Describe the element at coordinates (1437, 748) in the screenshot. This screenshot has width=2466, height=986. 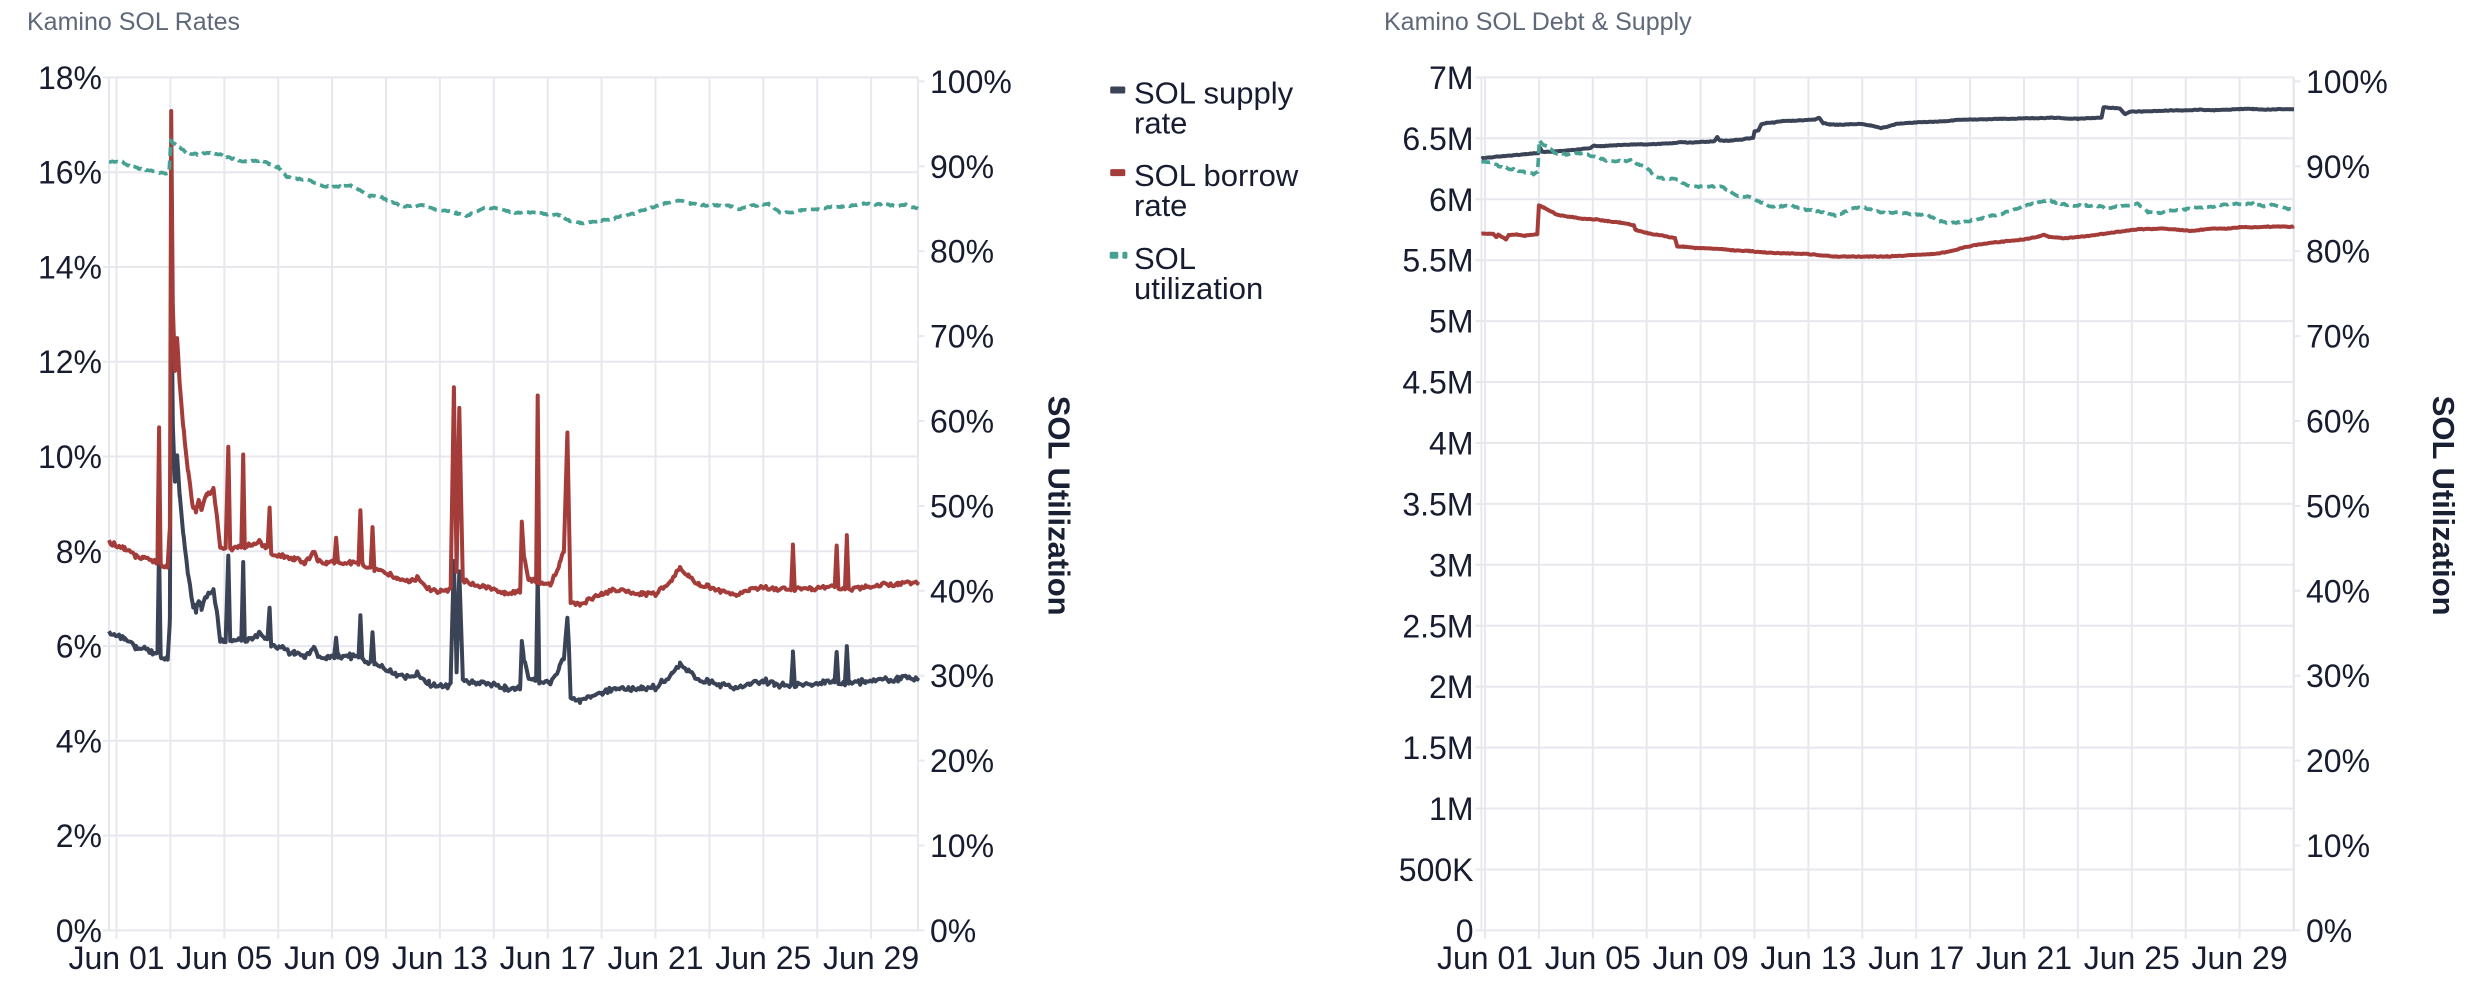
I see `svg-text: 1.5M` at that location.